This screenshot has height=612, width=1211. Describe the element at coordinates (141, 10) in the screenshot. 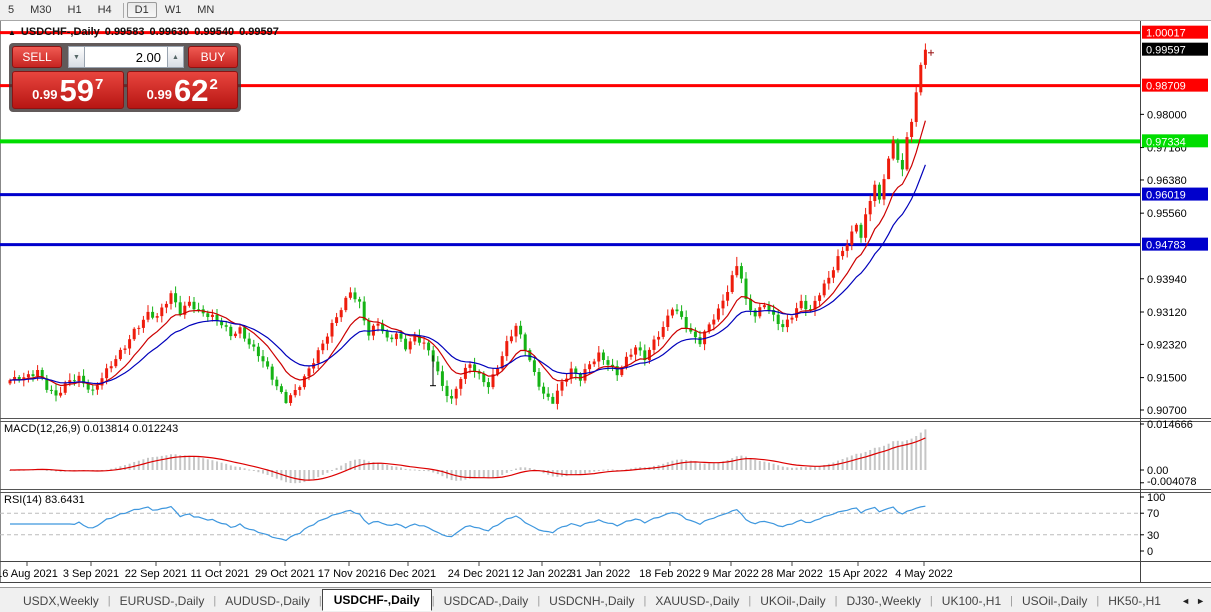

I see `timeframe-button-D1: D1` at that location.